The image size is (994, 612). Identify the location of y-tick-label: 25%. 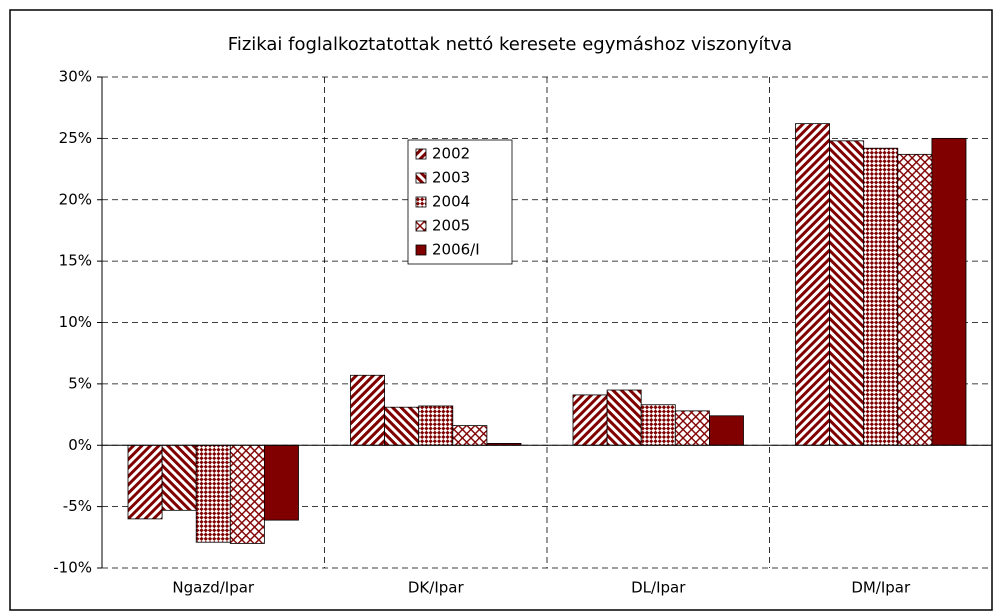
(75, 138).